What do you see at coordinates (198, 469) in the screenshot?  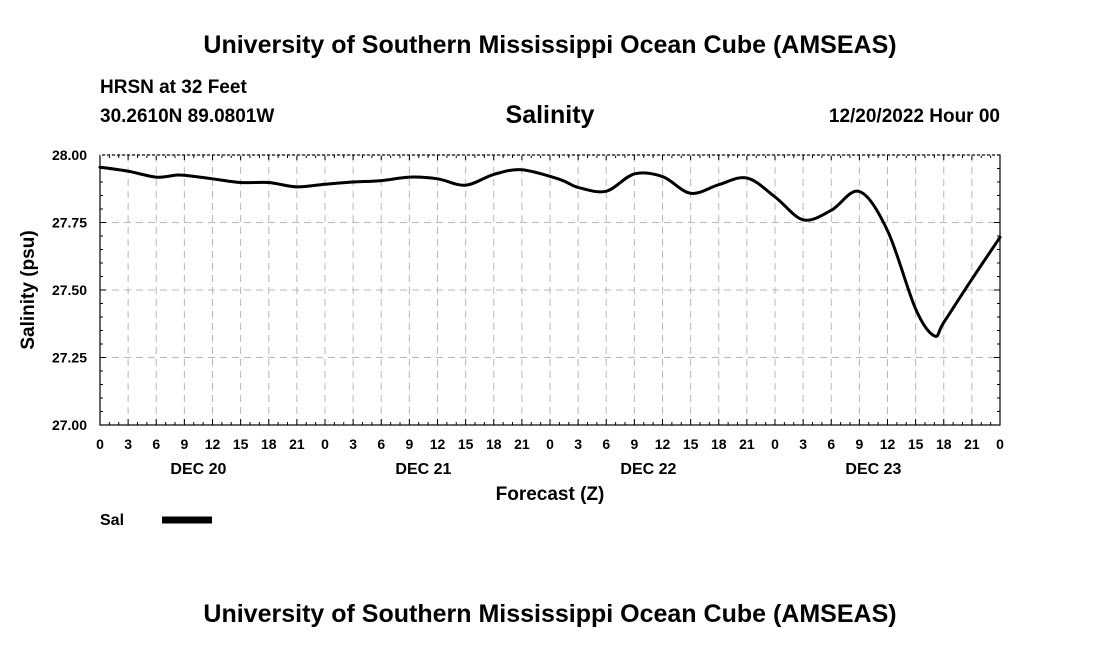 I see `day-label: DEC 20` at bounding box center [198, 469].